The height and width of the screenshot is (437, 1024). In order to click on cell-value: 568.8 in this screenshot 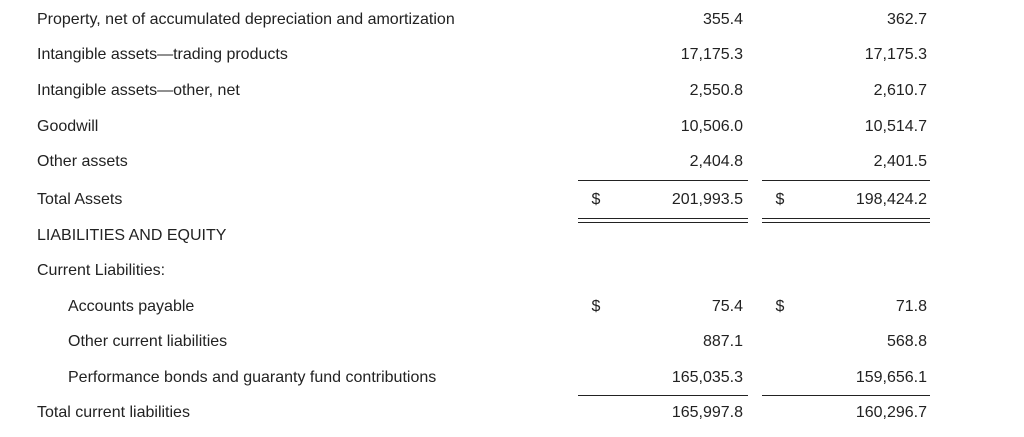, I will do `click(906, 341)`.